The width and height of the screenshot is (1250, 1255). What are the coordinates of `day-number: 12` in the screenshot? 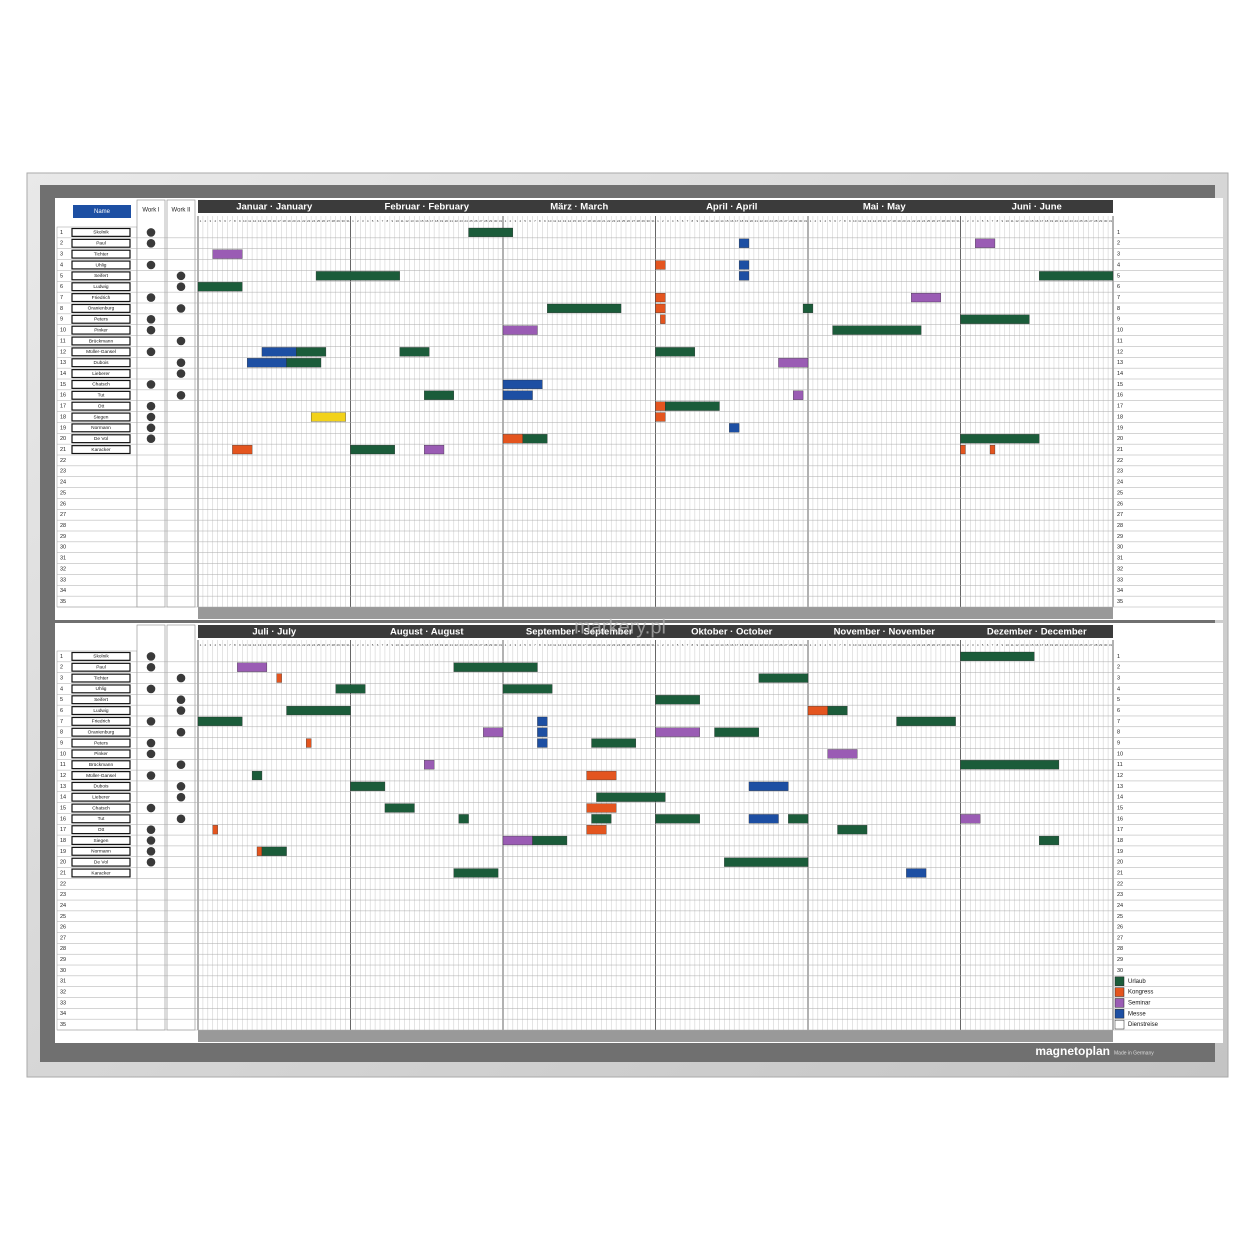 It's located at (560, 221).